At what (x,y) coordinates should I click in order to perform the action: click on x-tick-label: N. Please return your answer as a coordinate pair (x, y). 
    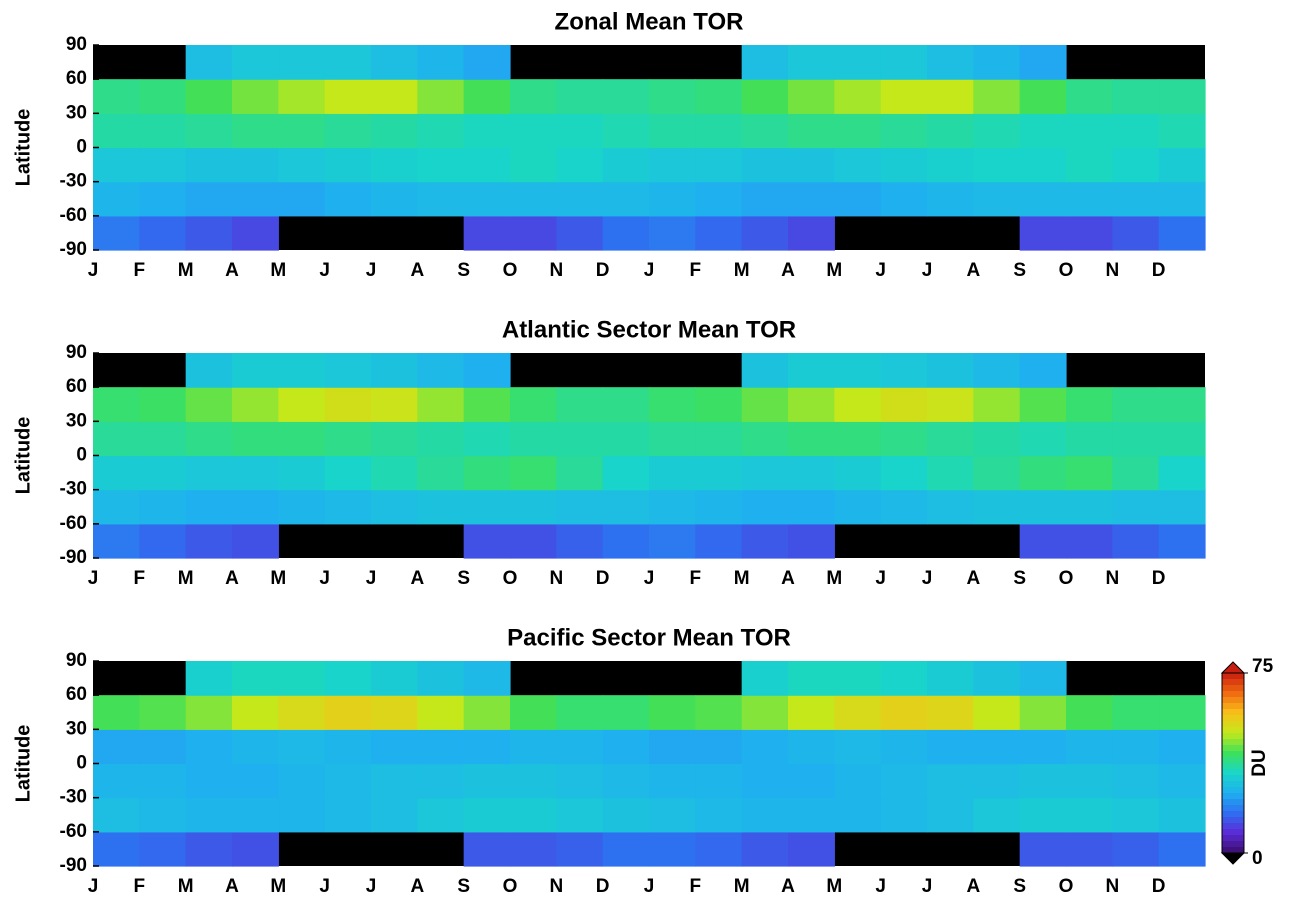
    Looking at the image, I should click on (1112, 270).